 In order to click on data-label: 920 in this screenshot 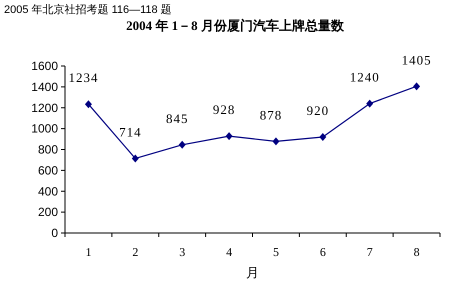, I will do `click(318, 110)`.